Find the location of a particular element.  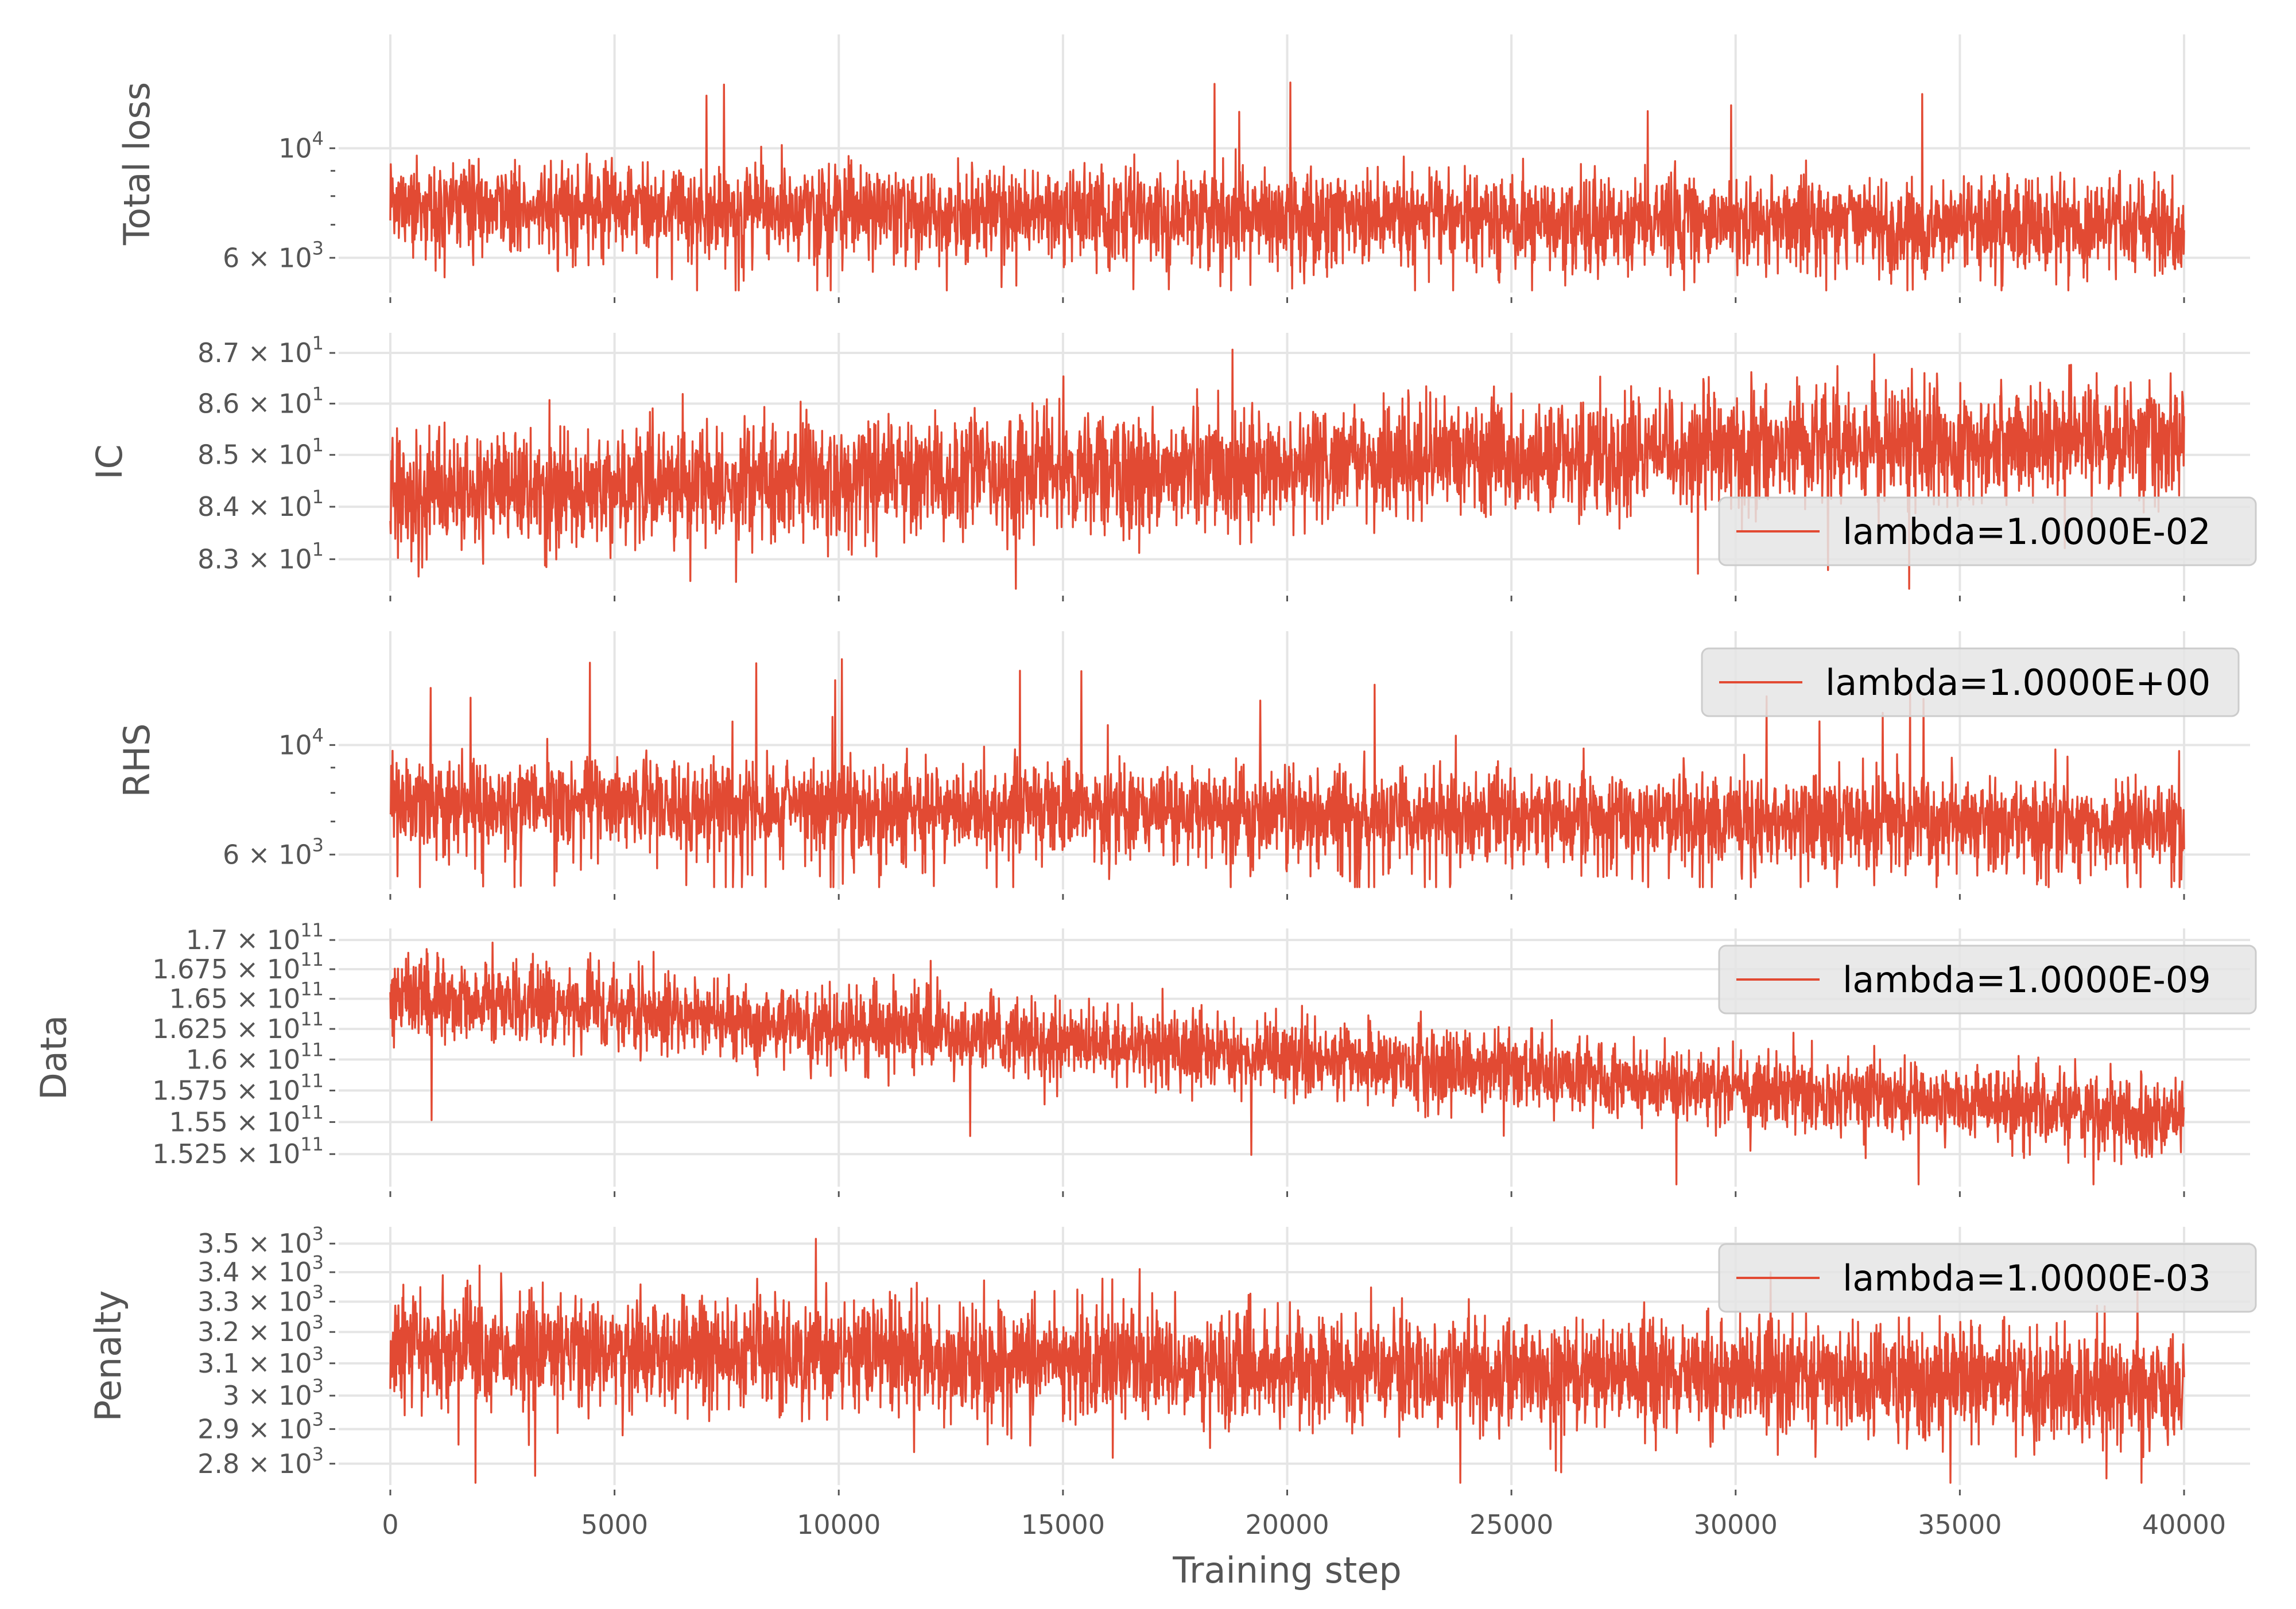

y-tick-label-4: 3.1 × 10³ is located at coordinates (260, 1361).